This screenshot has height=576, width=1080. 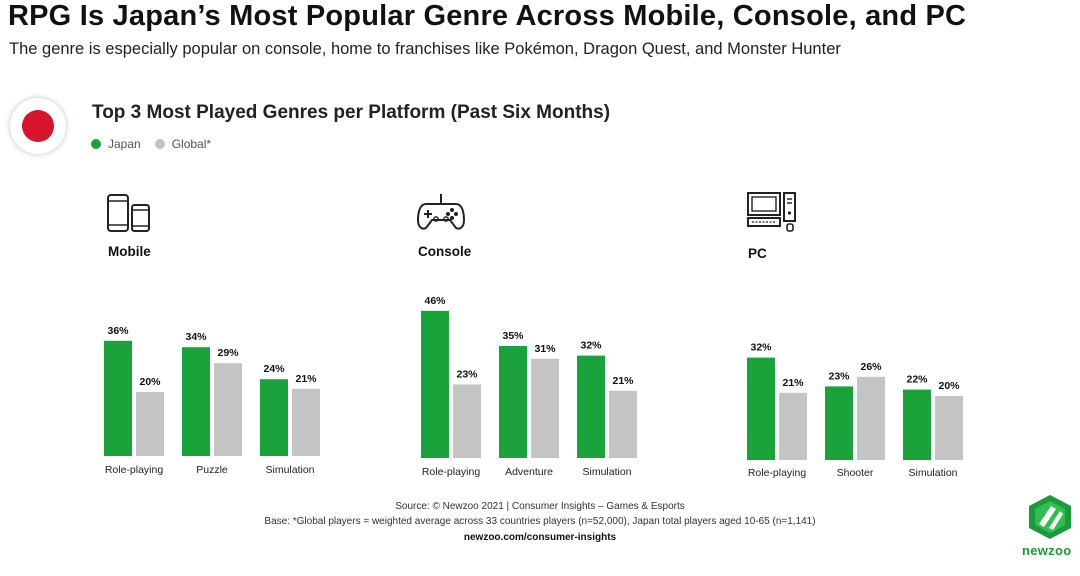 I want to click on data-label-console-adventure-global: 31%, so click(x=545, y=349).